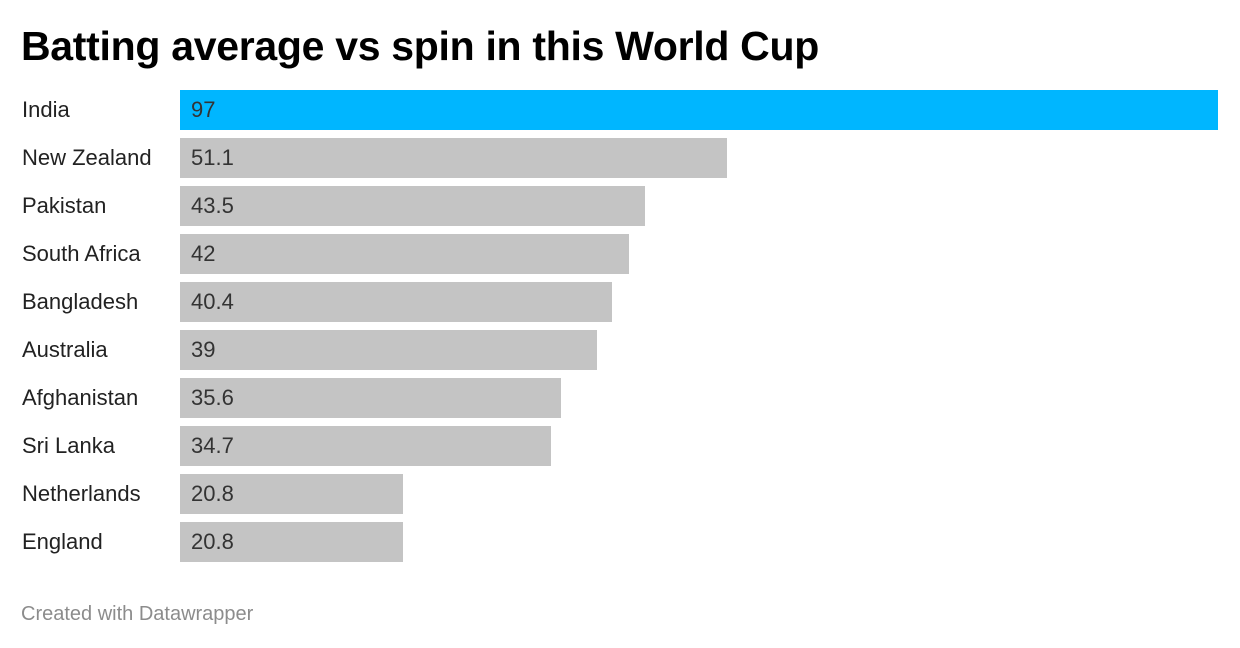 This screenshot has height=648, width=1240. What do you see at coordinates (212, 541) in the screenshot?
I see `value-label-england: 20.8` at bounding box center [212, 541].